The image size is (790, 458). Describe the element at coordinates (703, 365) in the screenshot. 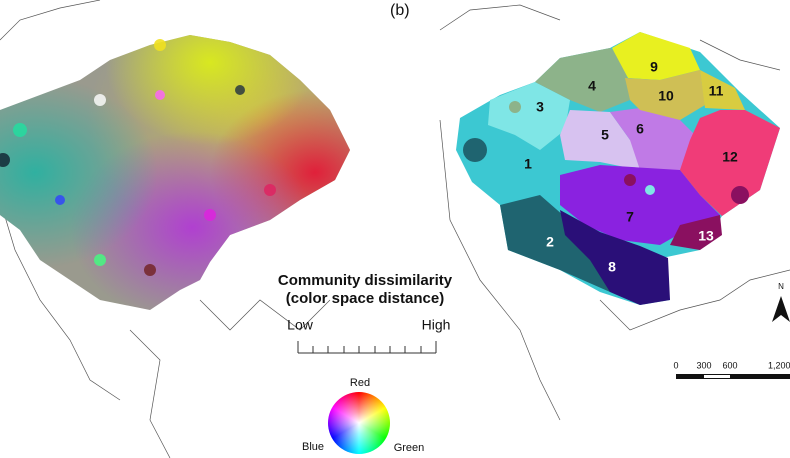

I see `scale-label: 300` at that location.